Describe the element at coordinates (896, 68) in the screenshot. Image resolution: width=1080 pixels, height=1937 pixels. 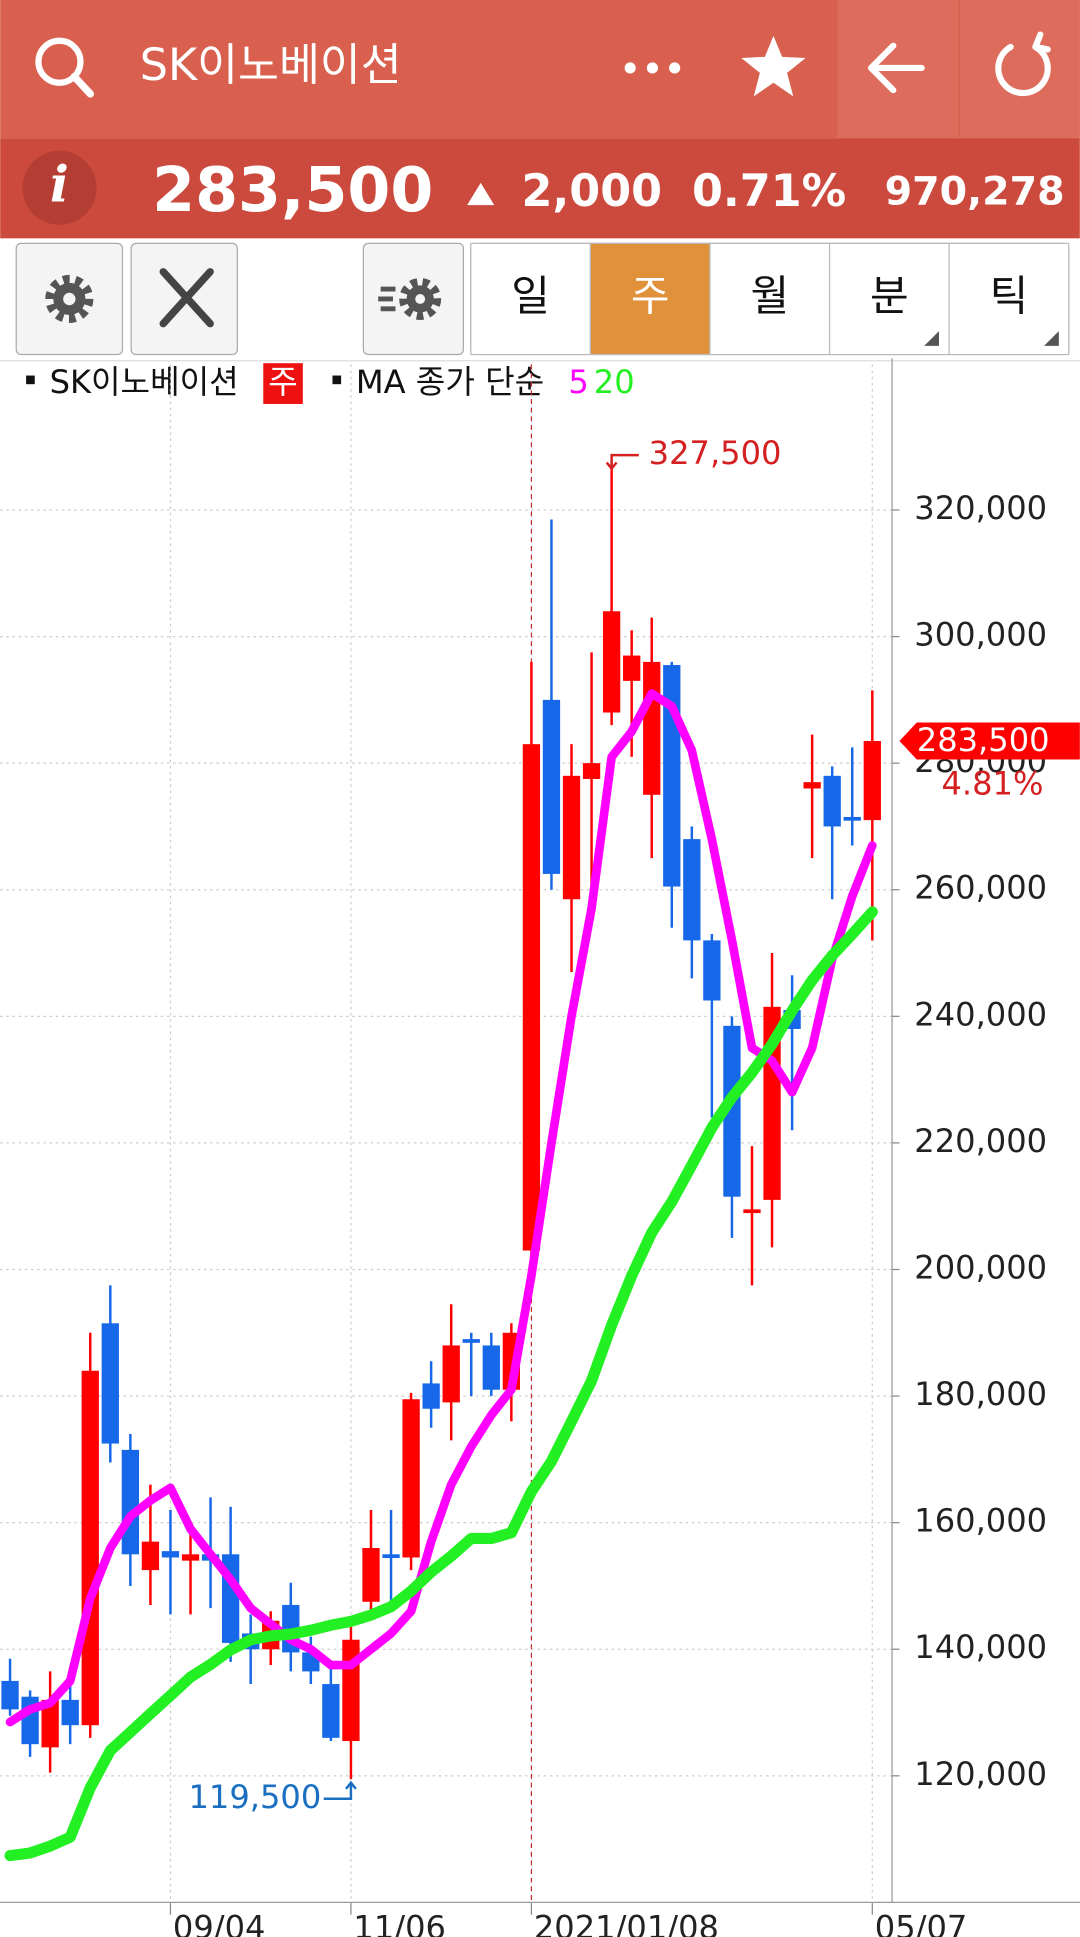
I see `back-icon` at that location.